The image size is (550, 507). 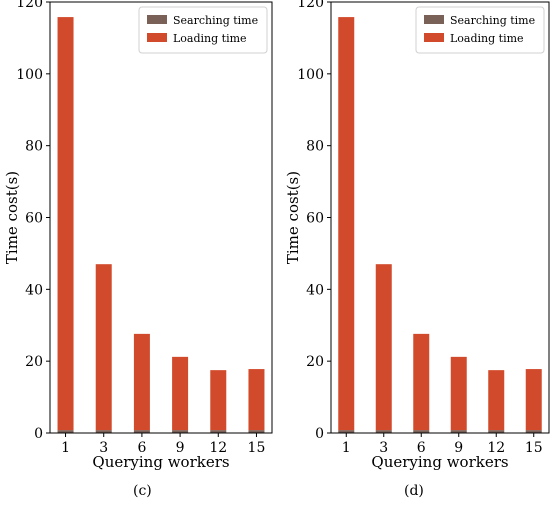 What do you see at coordinates (414, 491) in the screenshot?
I see `panel-label-d: (d)` at bounding box center [414, 491].